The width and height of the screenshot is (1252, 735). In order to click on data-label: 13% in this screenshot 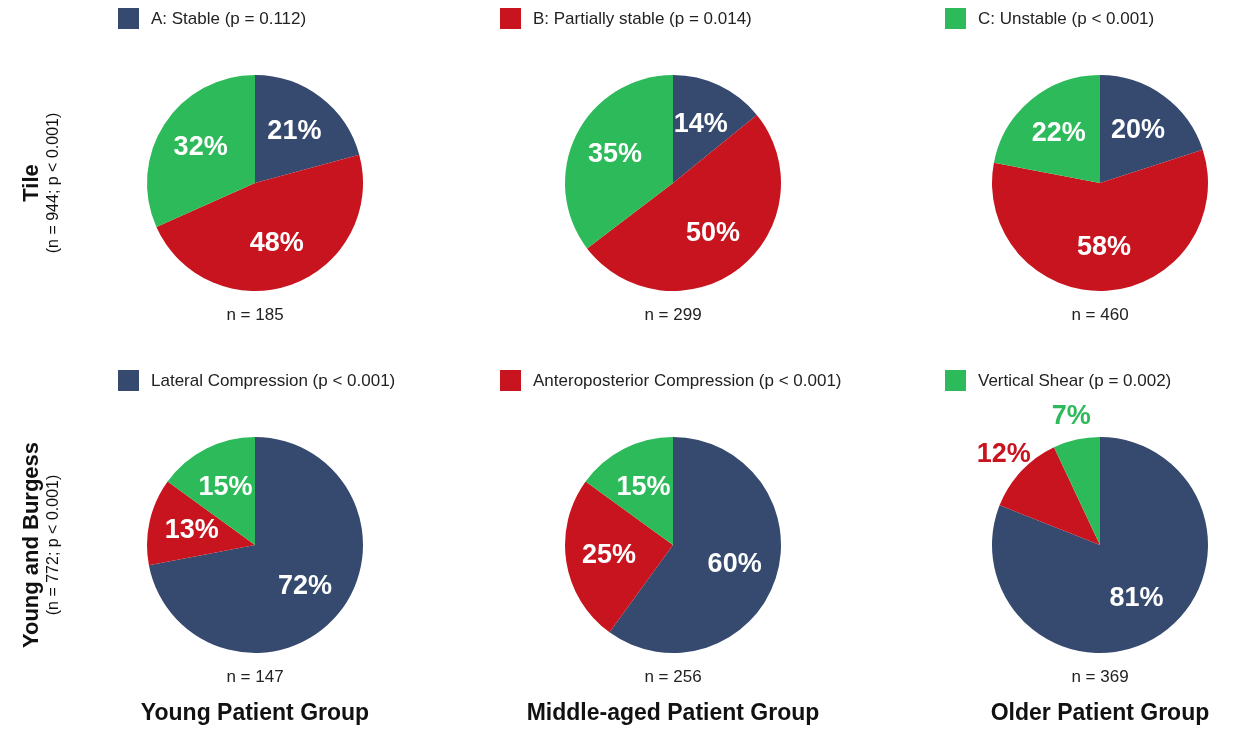, I will do `click(191, 529)`.